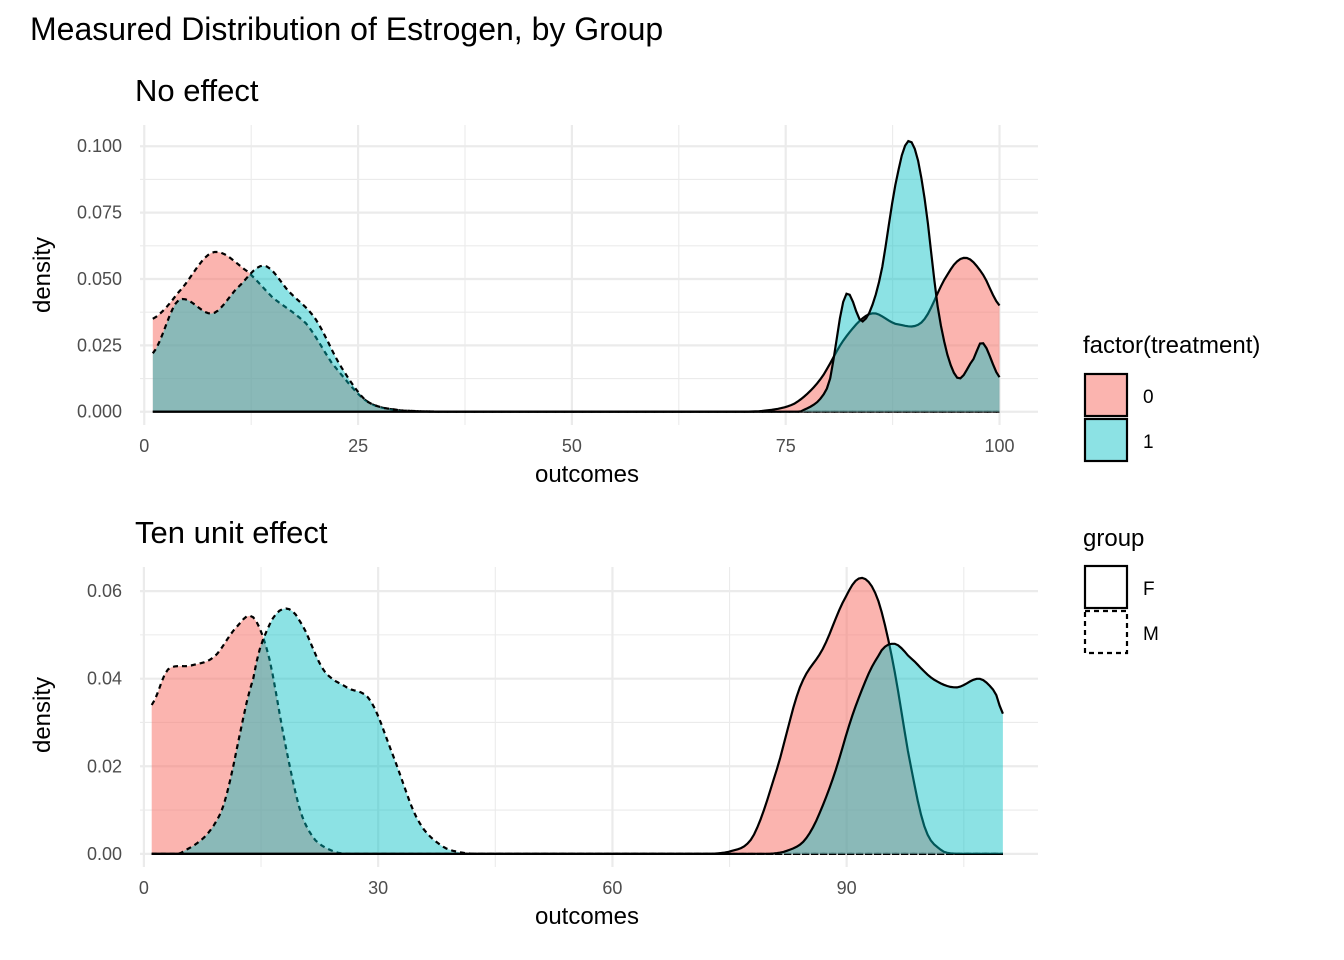 Image resolution: width=1344 pixels, height=960 pixels. Describe the element at coordinates (104, 679) in the screenshot. I see `y-tick-label: 0.04` at that location.